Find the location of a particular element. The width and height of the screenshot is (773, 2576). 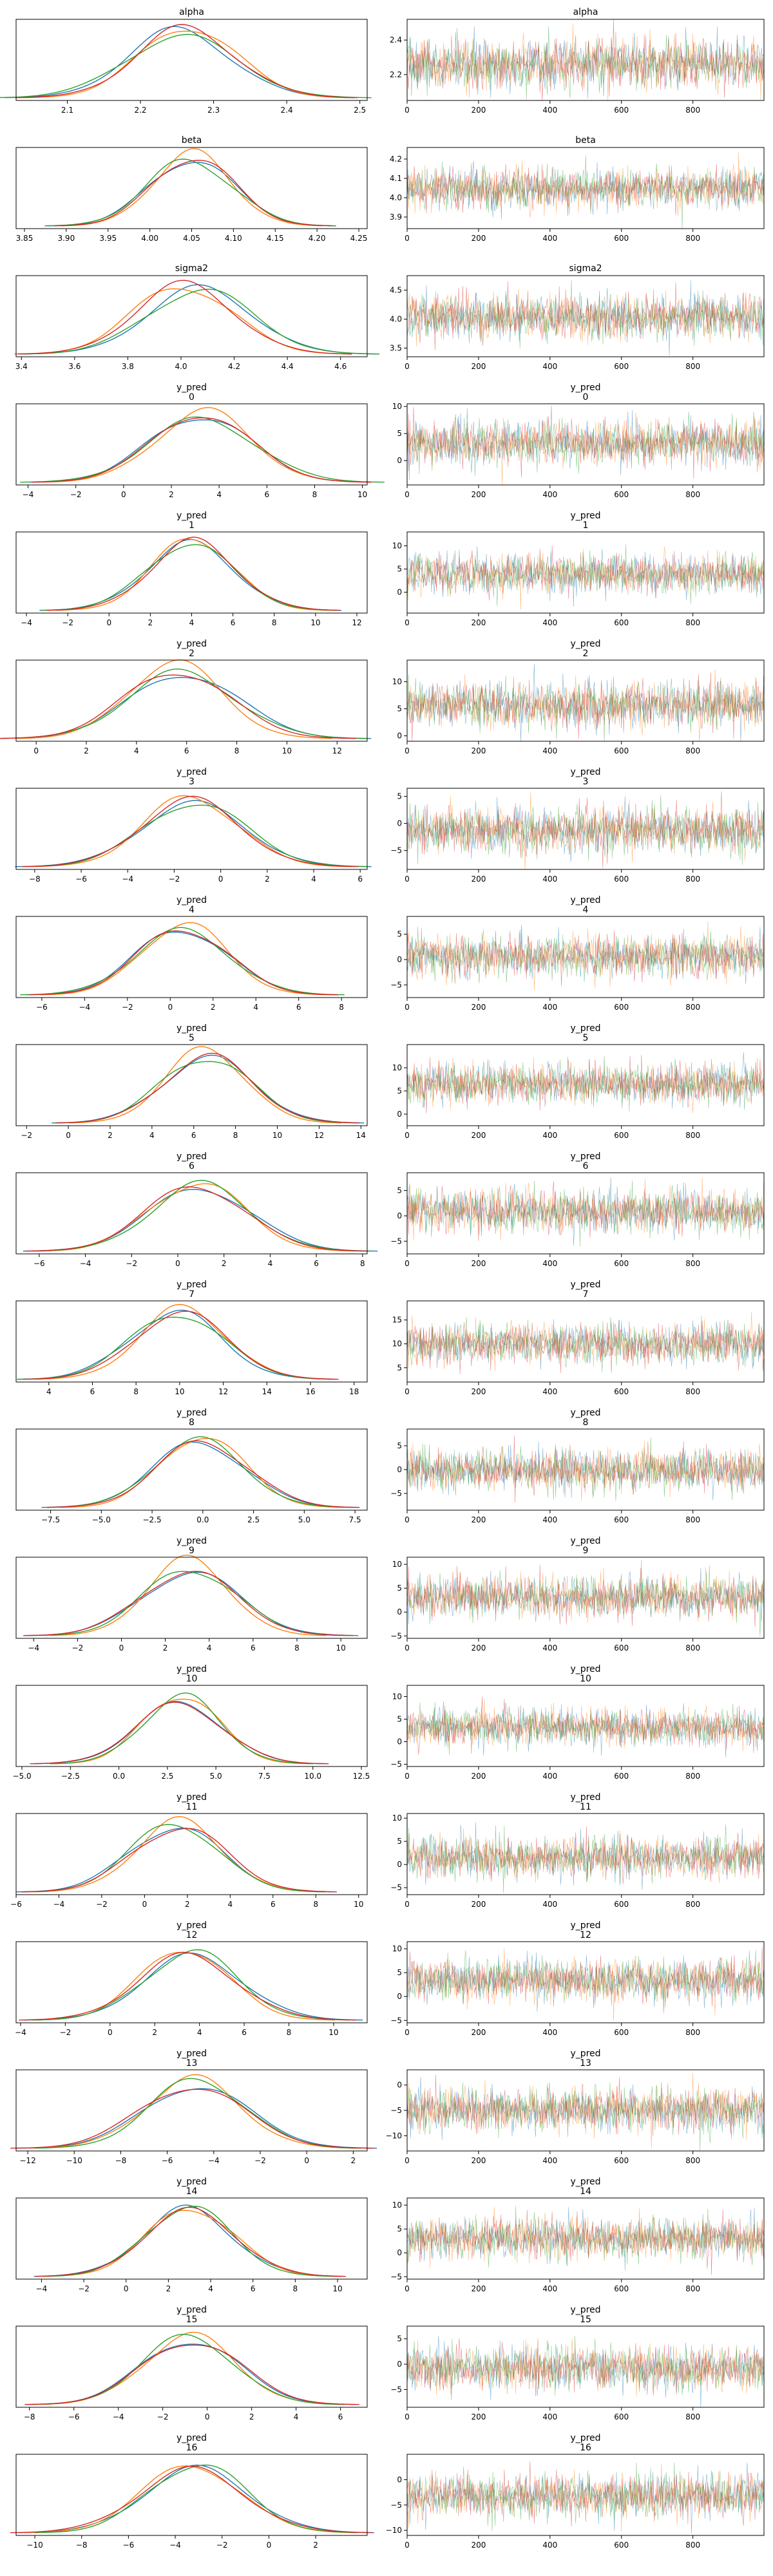

density-xtick-label: 5.0 is located at coordinates (304, 1519).